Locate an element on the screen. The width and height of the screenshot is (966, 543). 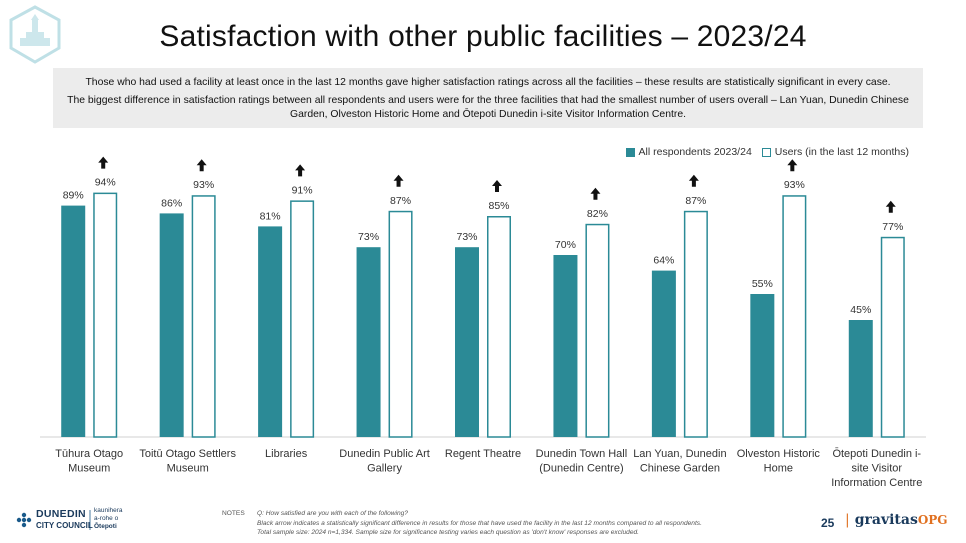
brand-name: gravitas is located at coordinates (886, 520).